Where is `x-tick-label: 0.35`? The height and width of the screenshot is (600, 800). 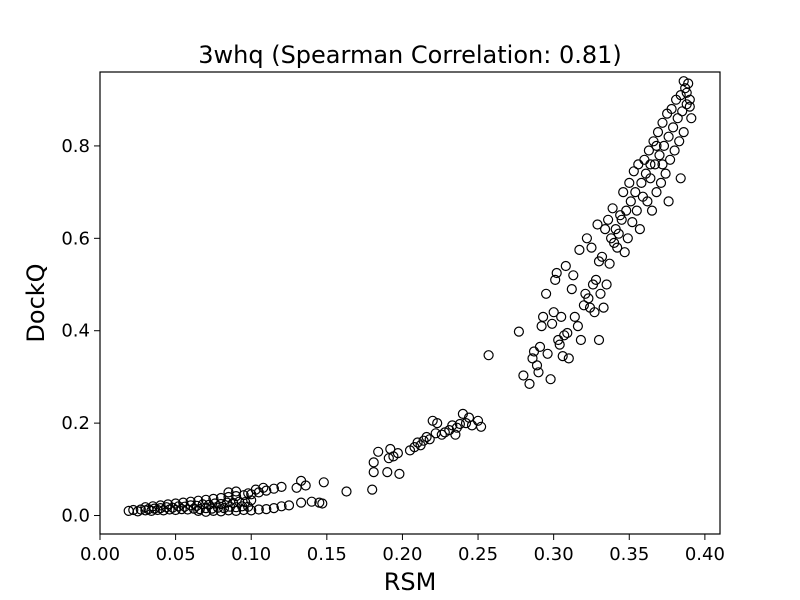
x-tick-label: 0.35 is located at coordinates (629, 554).